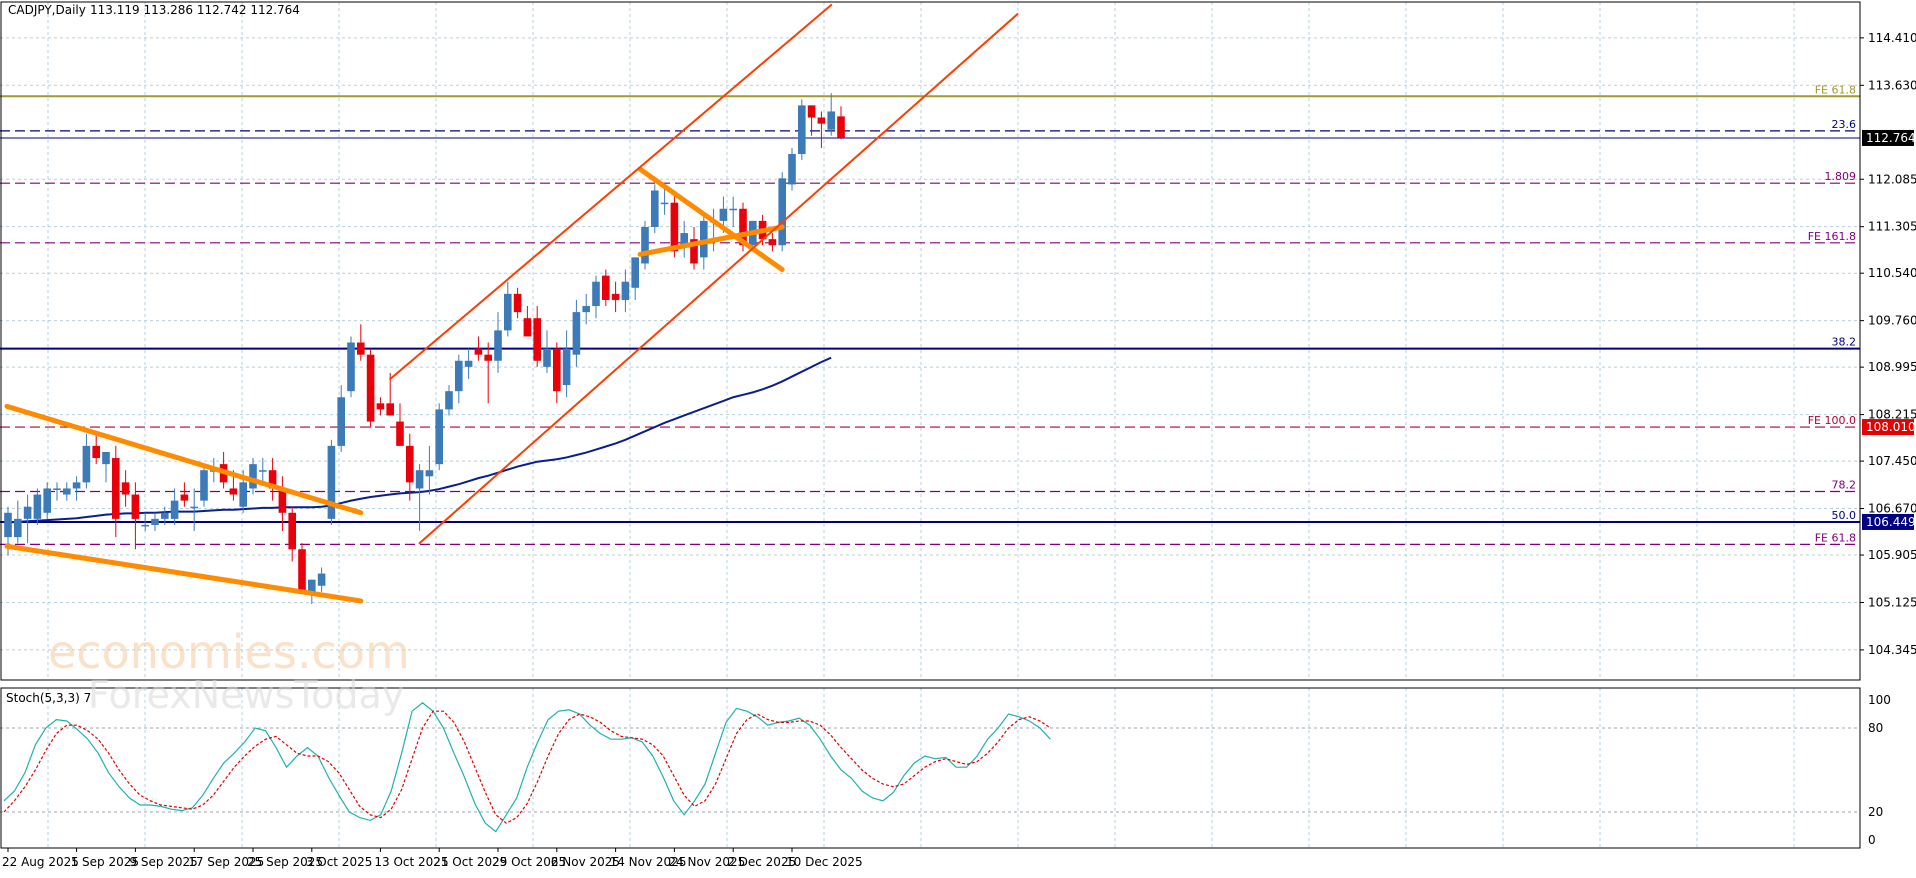 The width and height of the screenshot is (1916, 878). What do you see at coordinates (163, 862) in the screenshot?
I see `date-tick-label: 9 Sep 2025` at bounding box center [163, 862].